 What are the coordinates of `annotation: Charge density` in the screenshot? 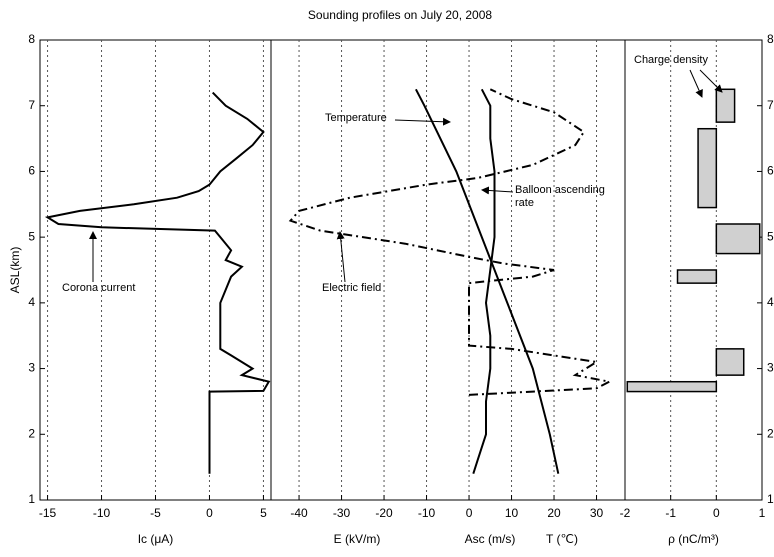 It's located at (671, 60).